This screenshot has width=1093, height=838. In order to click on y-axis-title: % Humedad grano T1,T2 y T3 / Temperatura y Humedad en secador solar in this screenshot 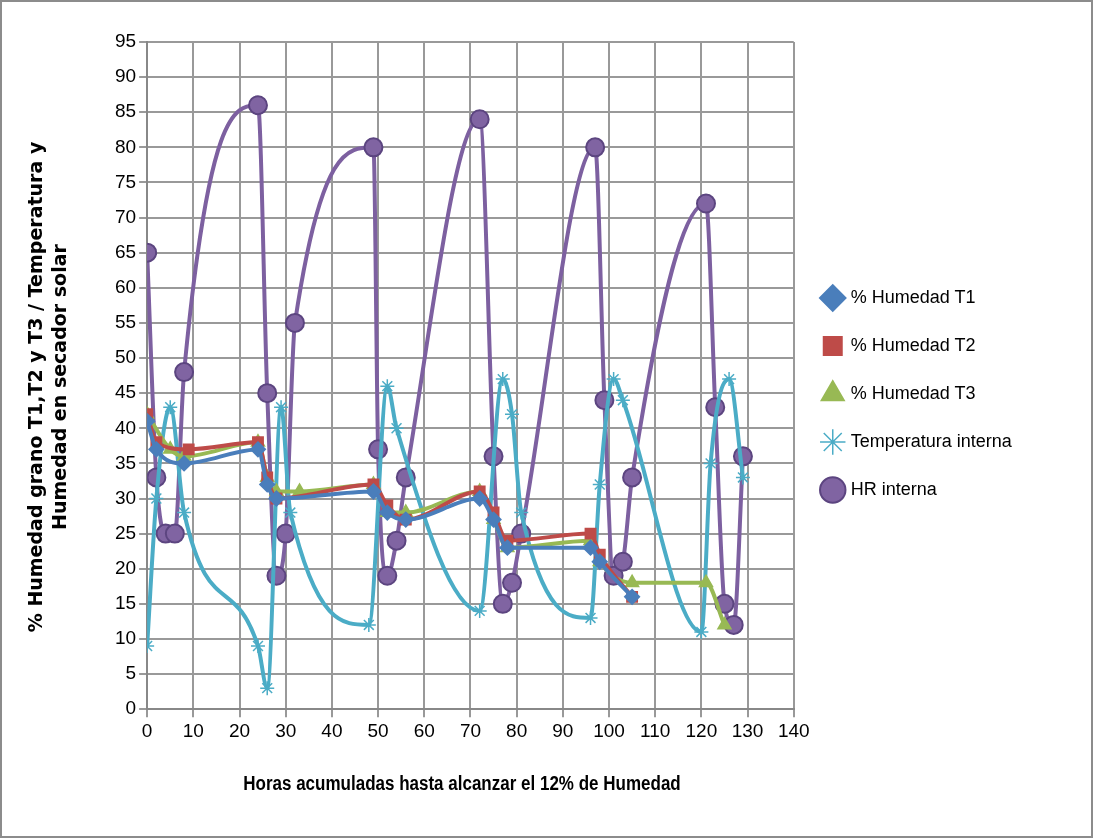, I will do `click(47, 387)`.